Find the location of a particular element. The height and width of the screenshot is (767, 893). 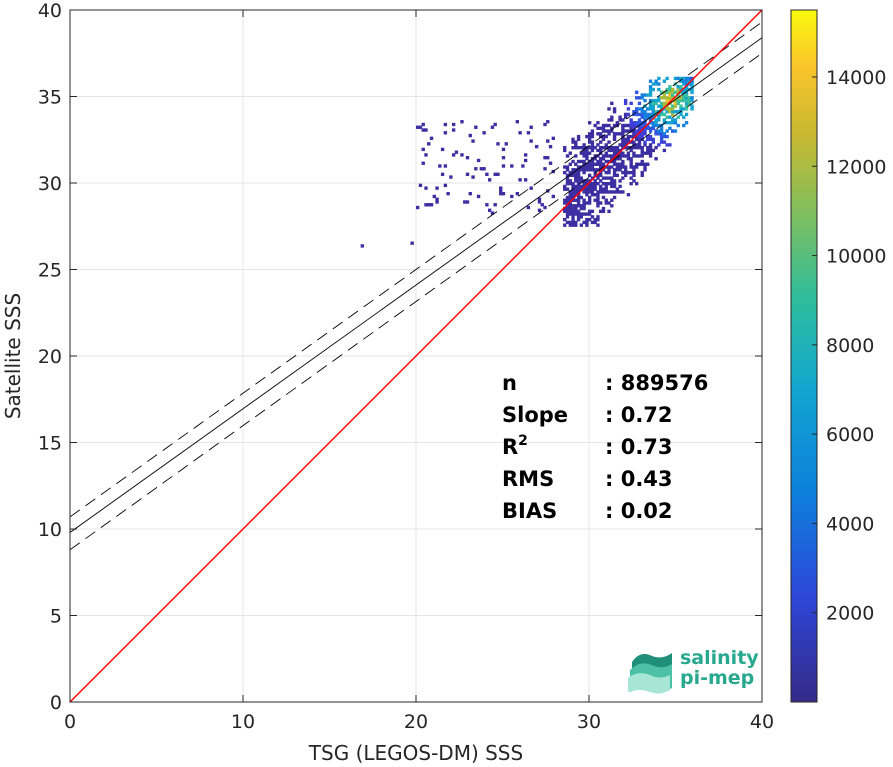

colorbar-tick-label: 6000 is located at coordinates (850, 435).